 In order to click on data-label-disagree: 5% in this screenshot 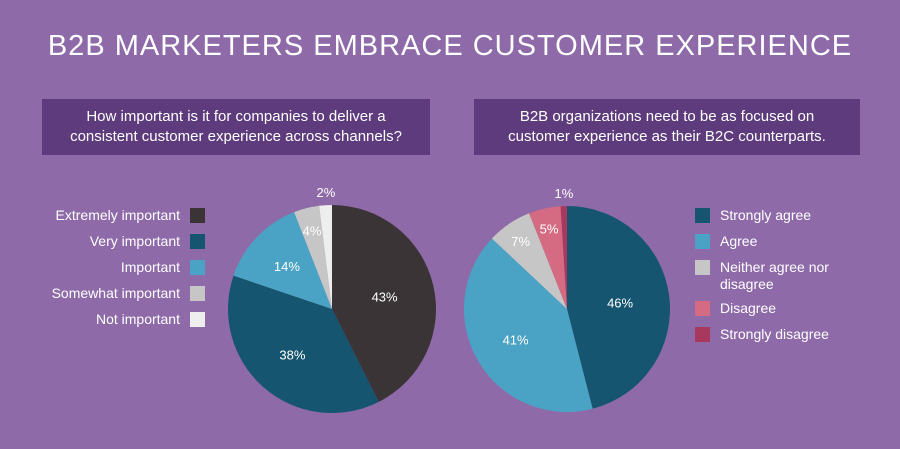, I will do `click(549, 229)`.